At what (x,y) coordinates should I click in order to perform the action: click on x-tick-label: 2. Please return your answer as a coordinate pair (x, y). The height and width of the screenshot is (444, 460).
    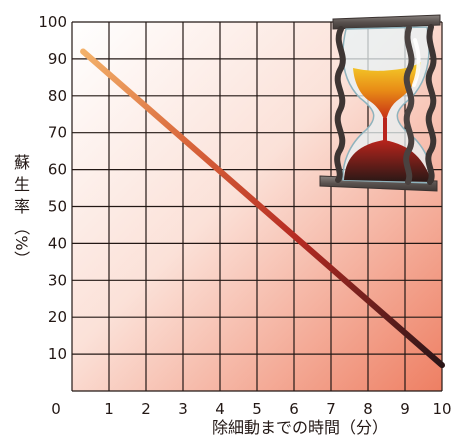
    Looking at the image, I should click on (146, 409).